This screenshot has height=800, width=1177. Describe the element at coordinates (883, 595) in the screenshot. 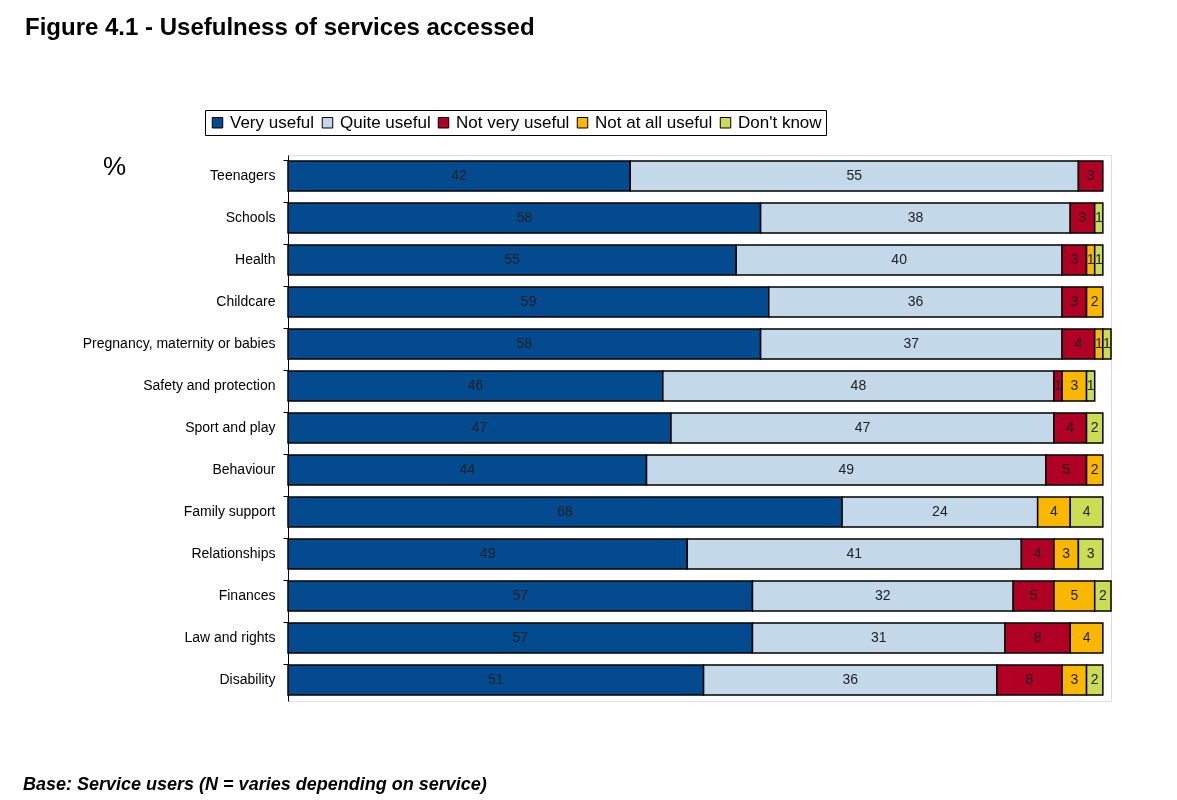

I see `data-label: 32` at that location.